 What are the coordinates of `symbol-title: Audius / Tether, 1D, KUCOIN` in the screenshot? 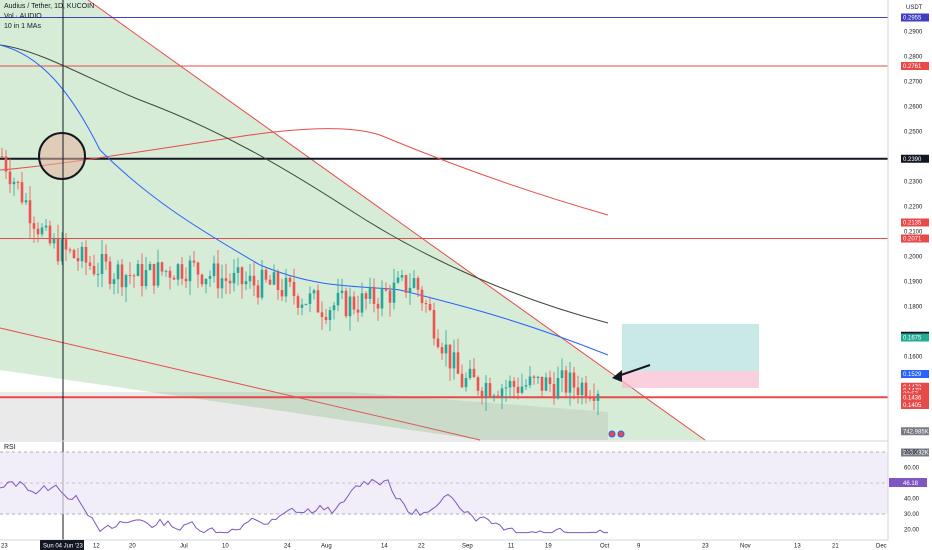 It's located at (49, 6).